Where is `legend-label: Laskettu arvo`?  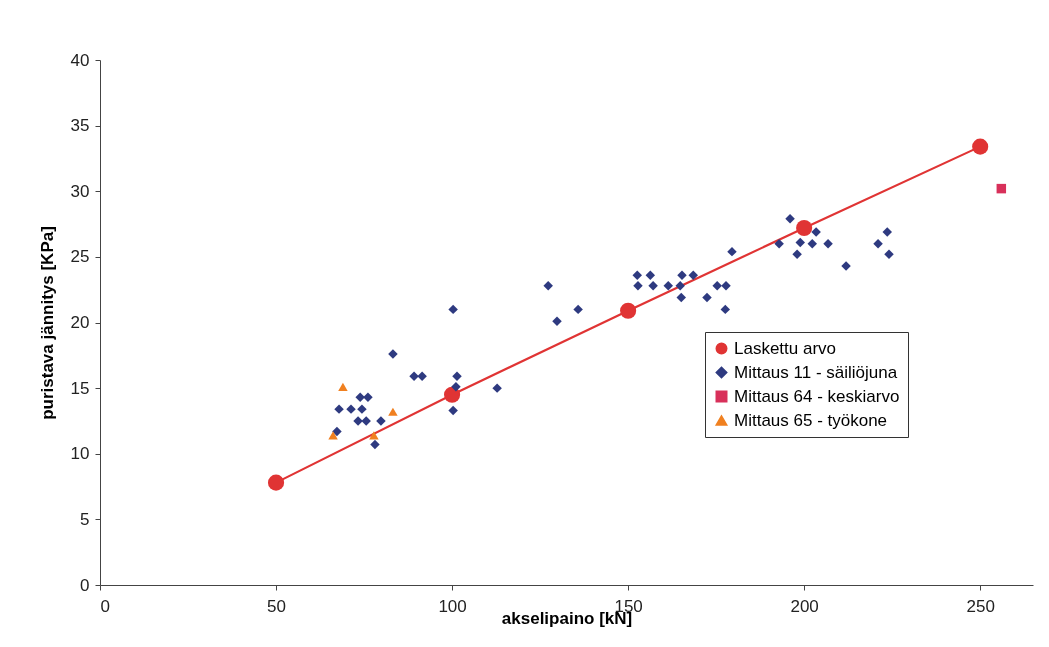
legend-label: Laskettu arvo is located at coordinates (785, 348).